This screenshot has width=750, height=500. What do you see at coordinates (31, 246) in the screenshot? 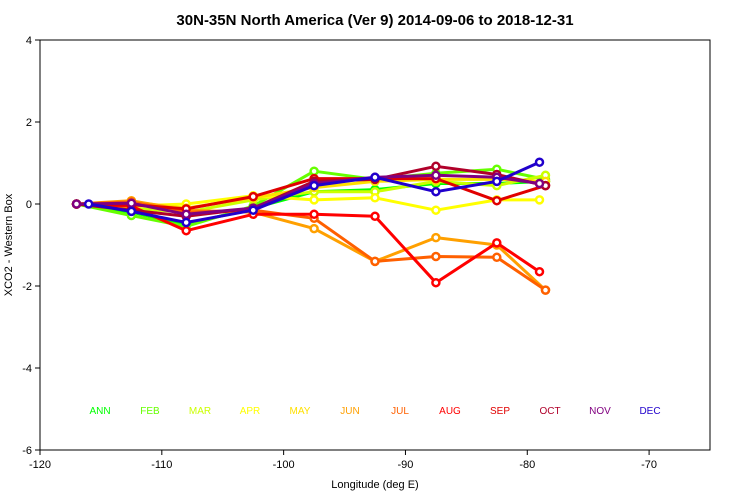
I see `y-axis-ticks: -6 -4 -2 0 2 4` at bounding box center [31, 246].